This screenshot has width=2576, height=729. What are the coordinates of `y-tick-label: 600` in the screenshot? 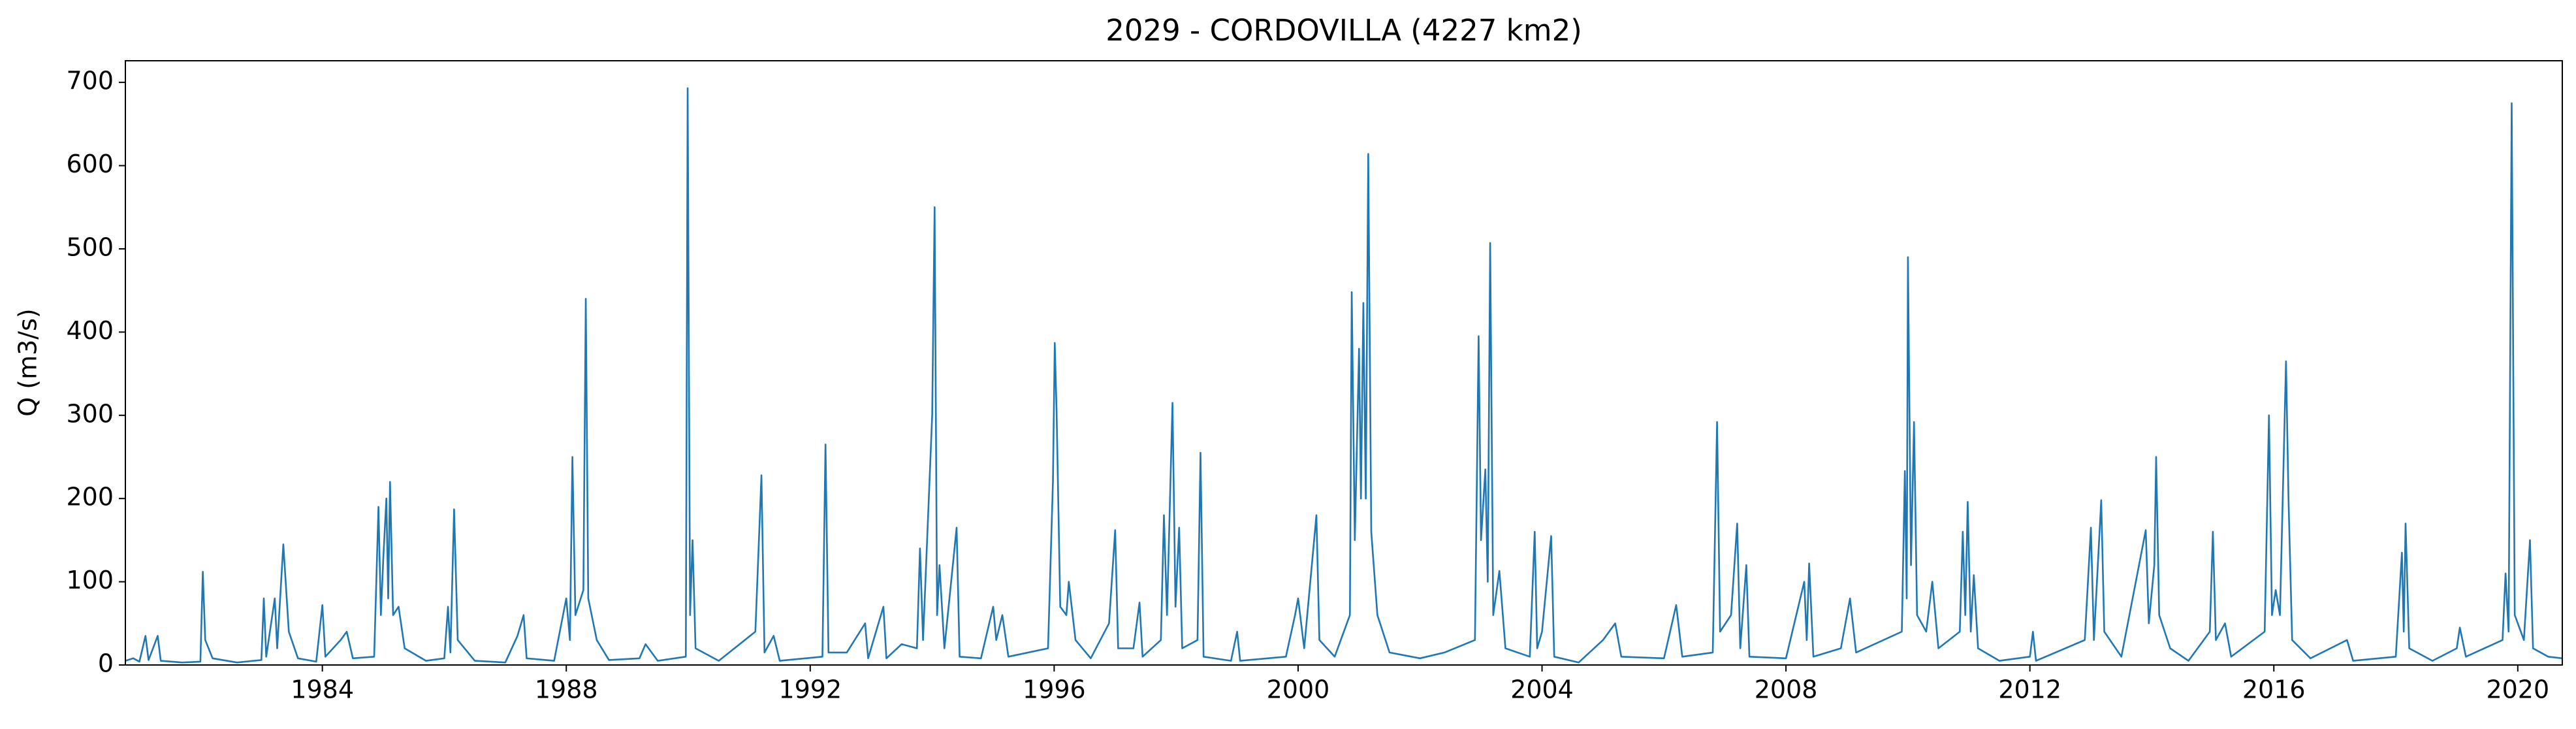 It's located at (90, 164).